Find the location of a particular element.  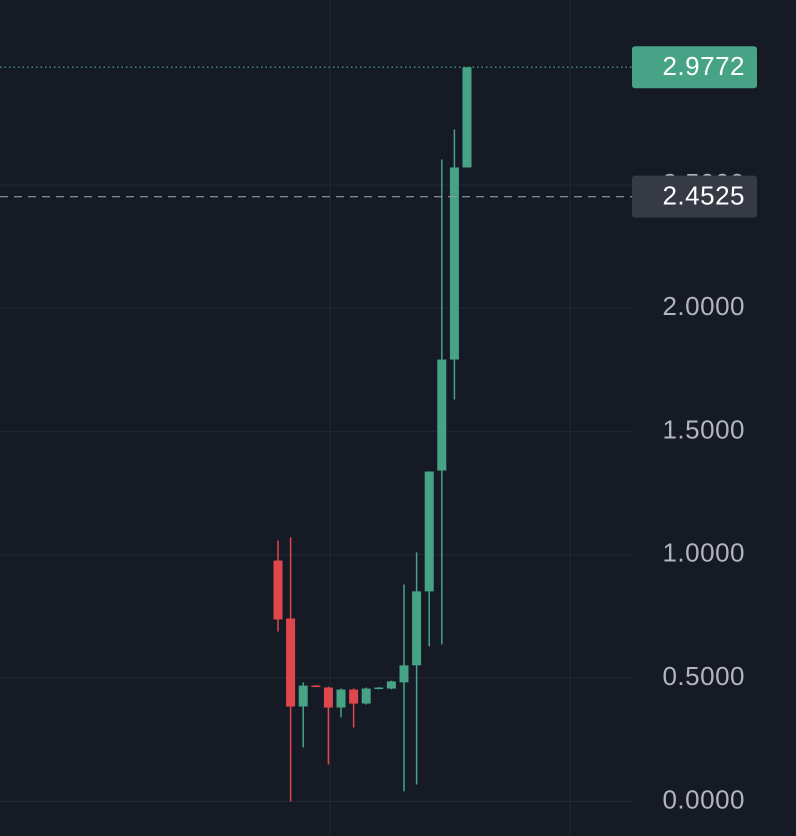

y-tick-label: 2.0000 is located at coordinates (703, 306).